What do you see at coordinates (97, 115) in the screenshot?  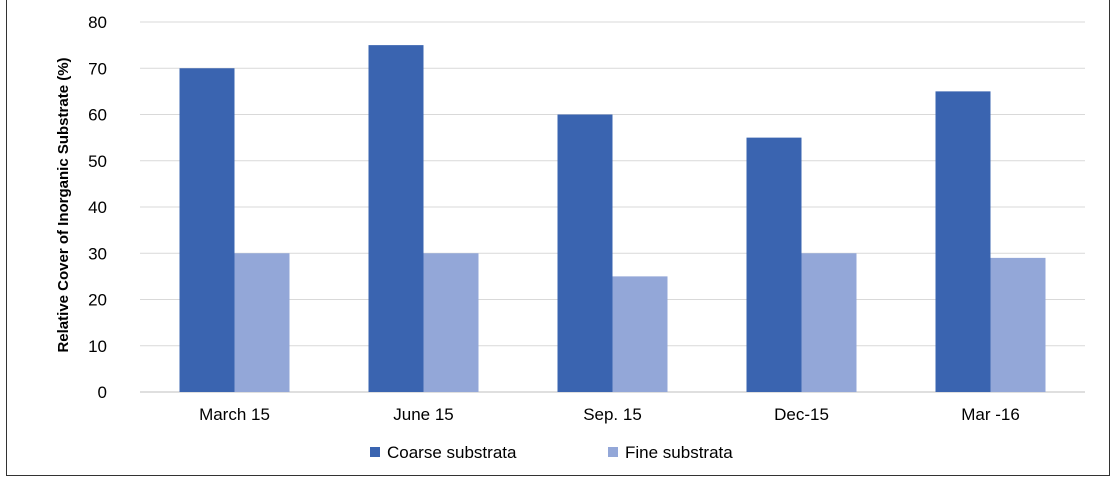 I see `y-tick-label: 60` at bounding box center [97, 115].